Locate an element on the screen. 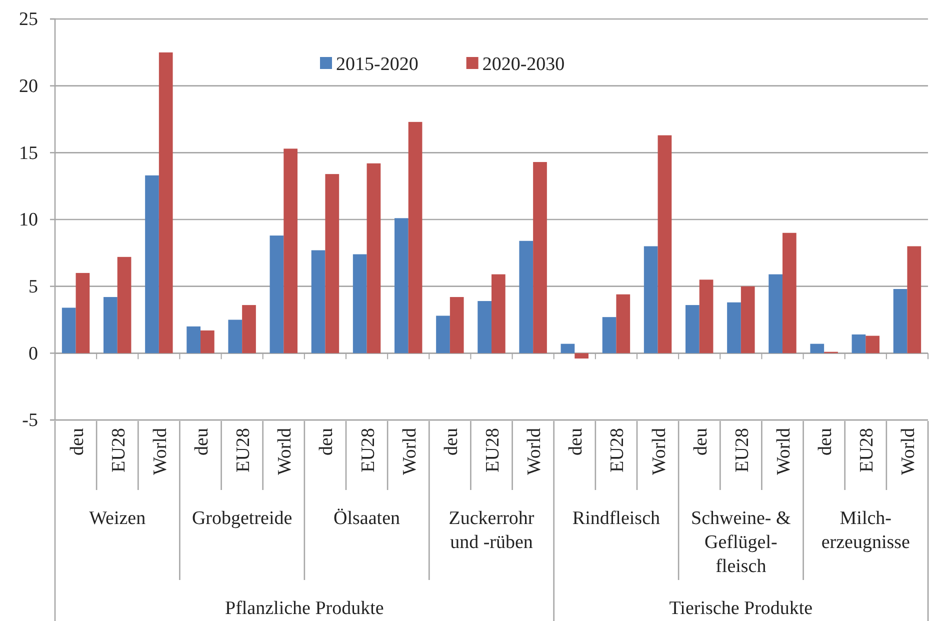 Image resolution: width=929 pixels, height=621 pixels. text: Milch- erzeugnisse is located at coordinates (865, 530).